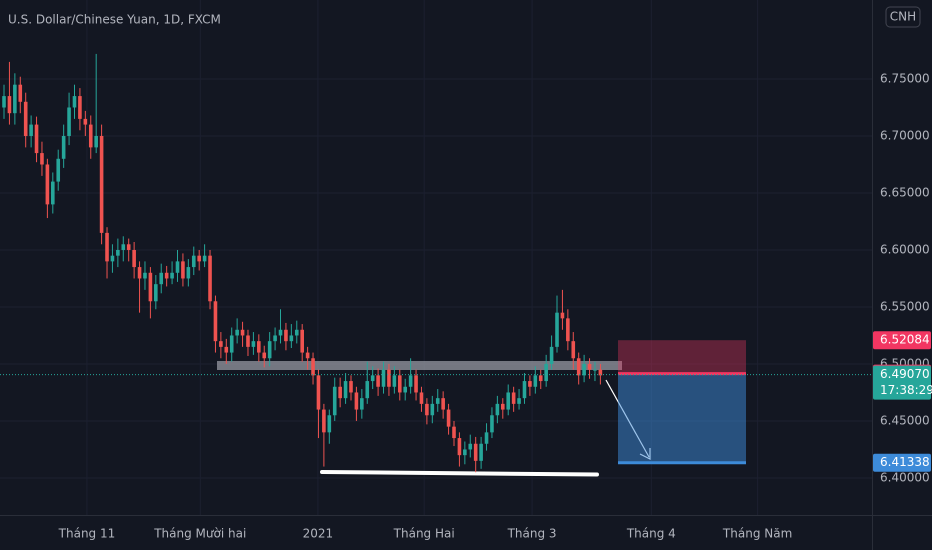 This screenshot has width=932, height=550. Describe the element at coordinates (905, 462) in the screenshot. I see `price-badge-label: 6.41338` at that location.